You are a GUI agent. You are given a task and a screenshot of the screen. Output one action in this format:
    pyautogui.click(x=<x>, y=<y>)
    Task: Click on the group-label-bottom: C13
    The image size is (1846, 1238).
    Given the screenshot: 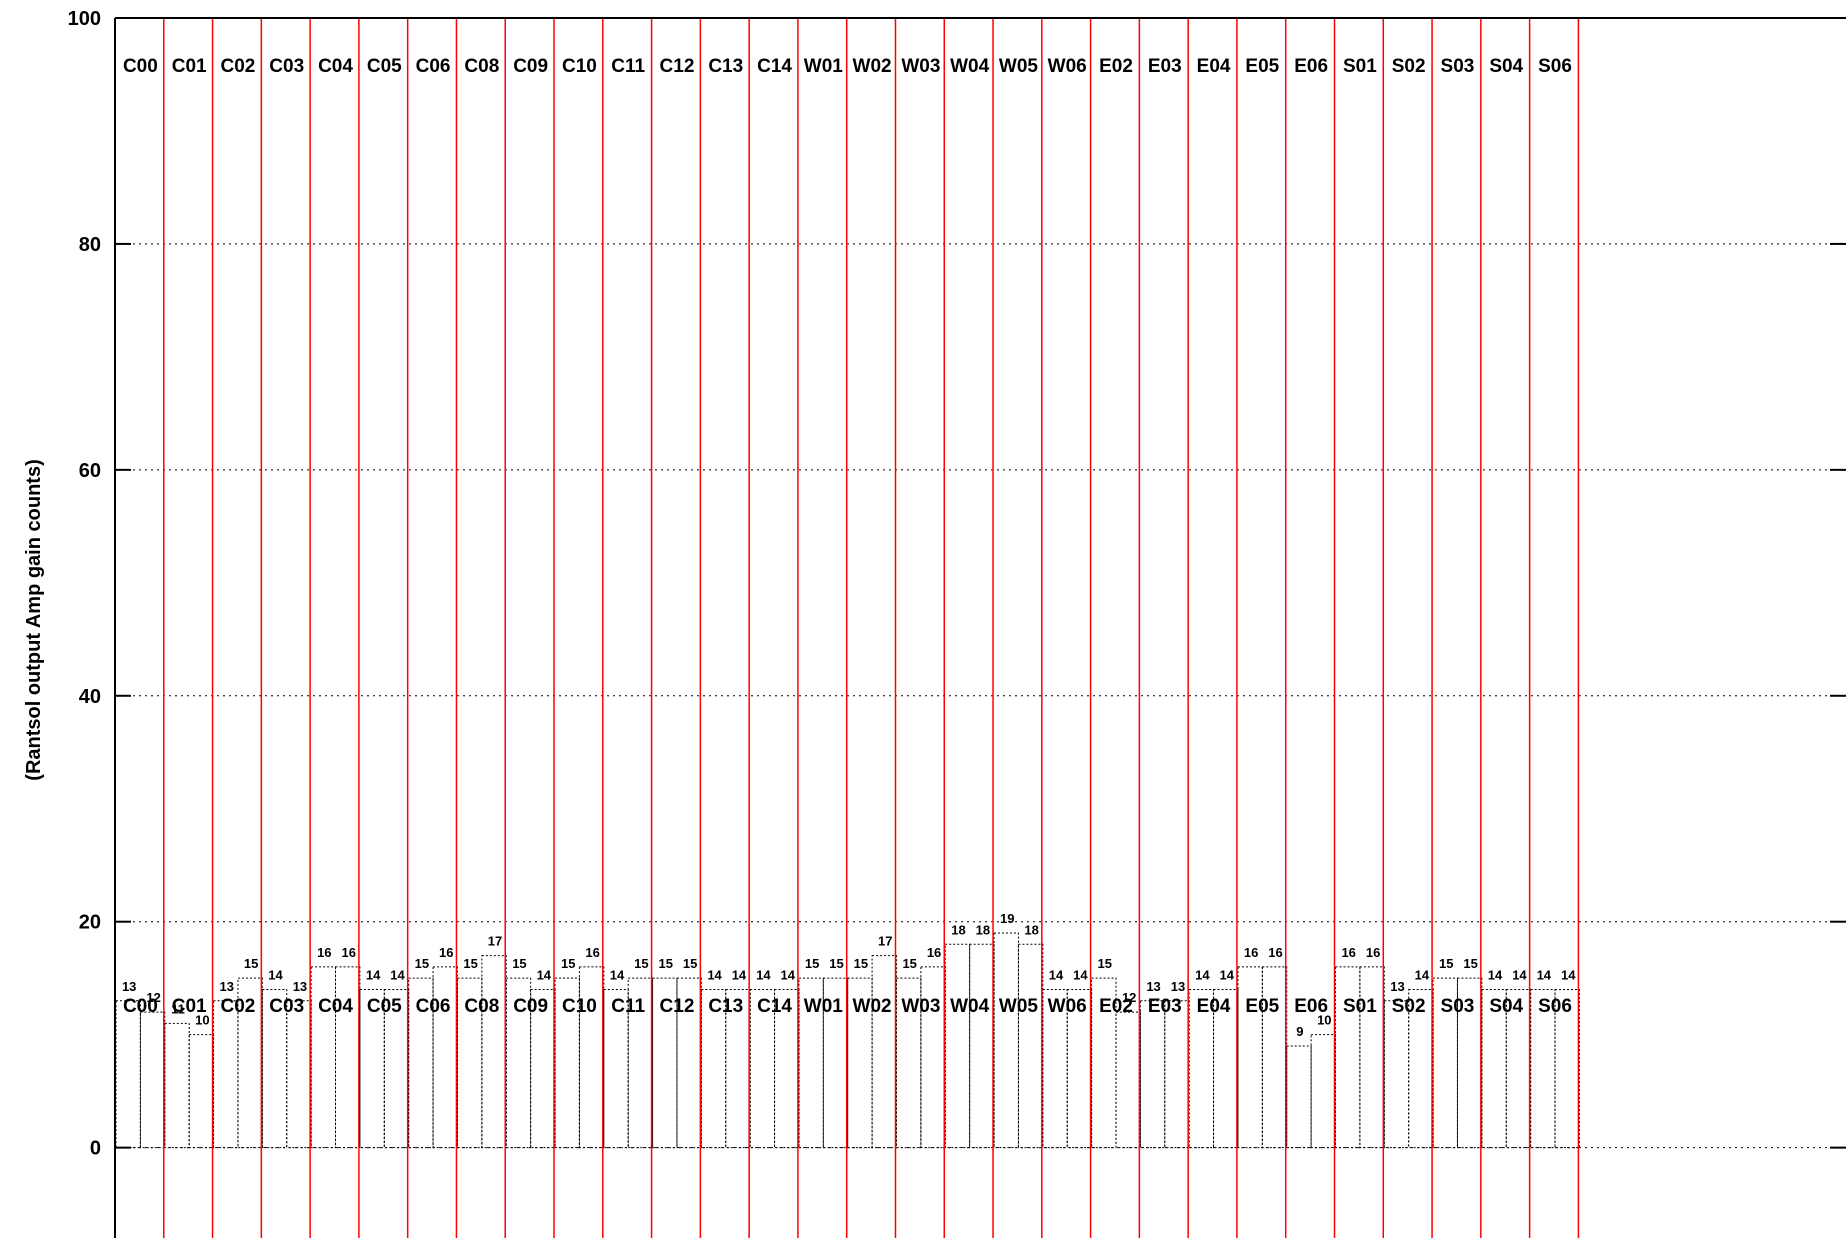 What is the action you would take?
    pyautogui.click(x=725, y=1006)
    